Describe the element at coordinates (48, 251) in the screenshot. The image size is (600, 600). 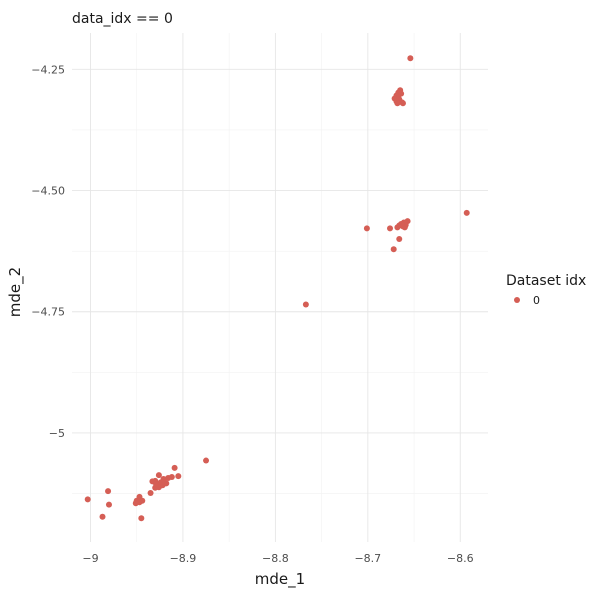
I see `y-tick-labels: −4.25 −4.50 −4.75 −5` at that location.